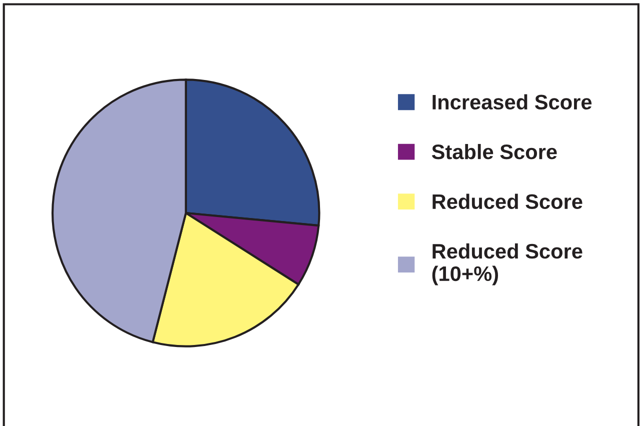 The image size is (641, 426). I want to click on legend-label: Stable Score, so click(494, 152).